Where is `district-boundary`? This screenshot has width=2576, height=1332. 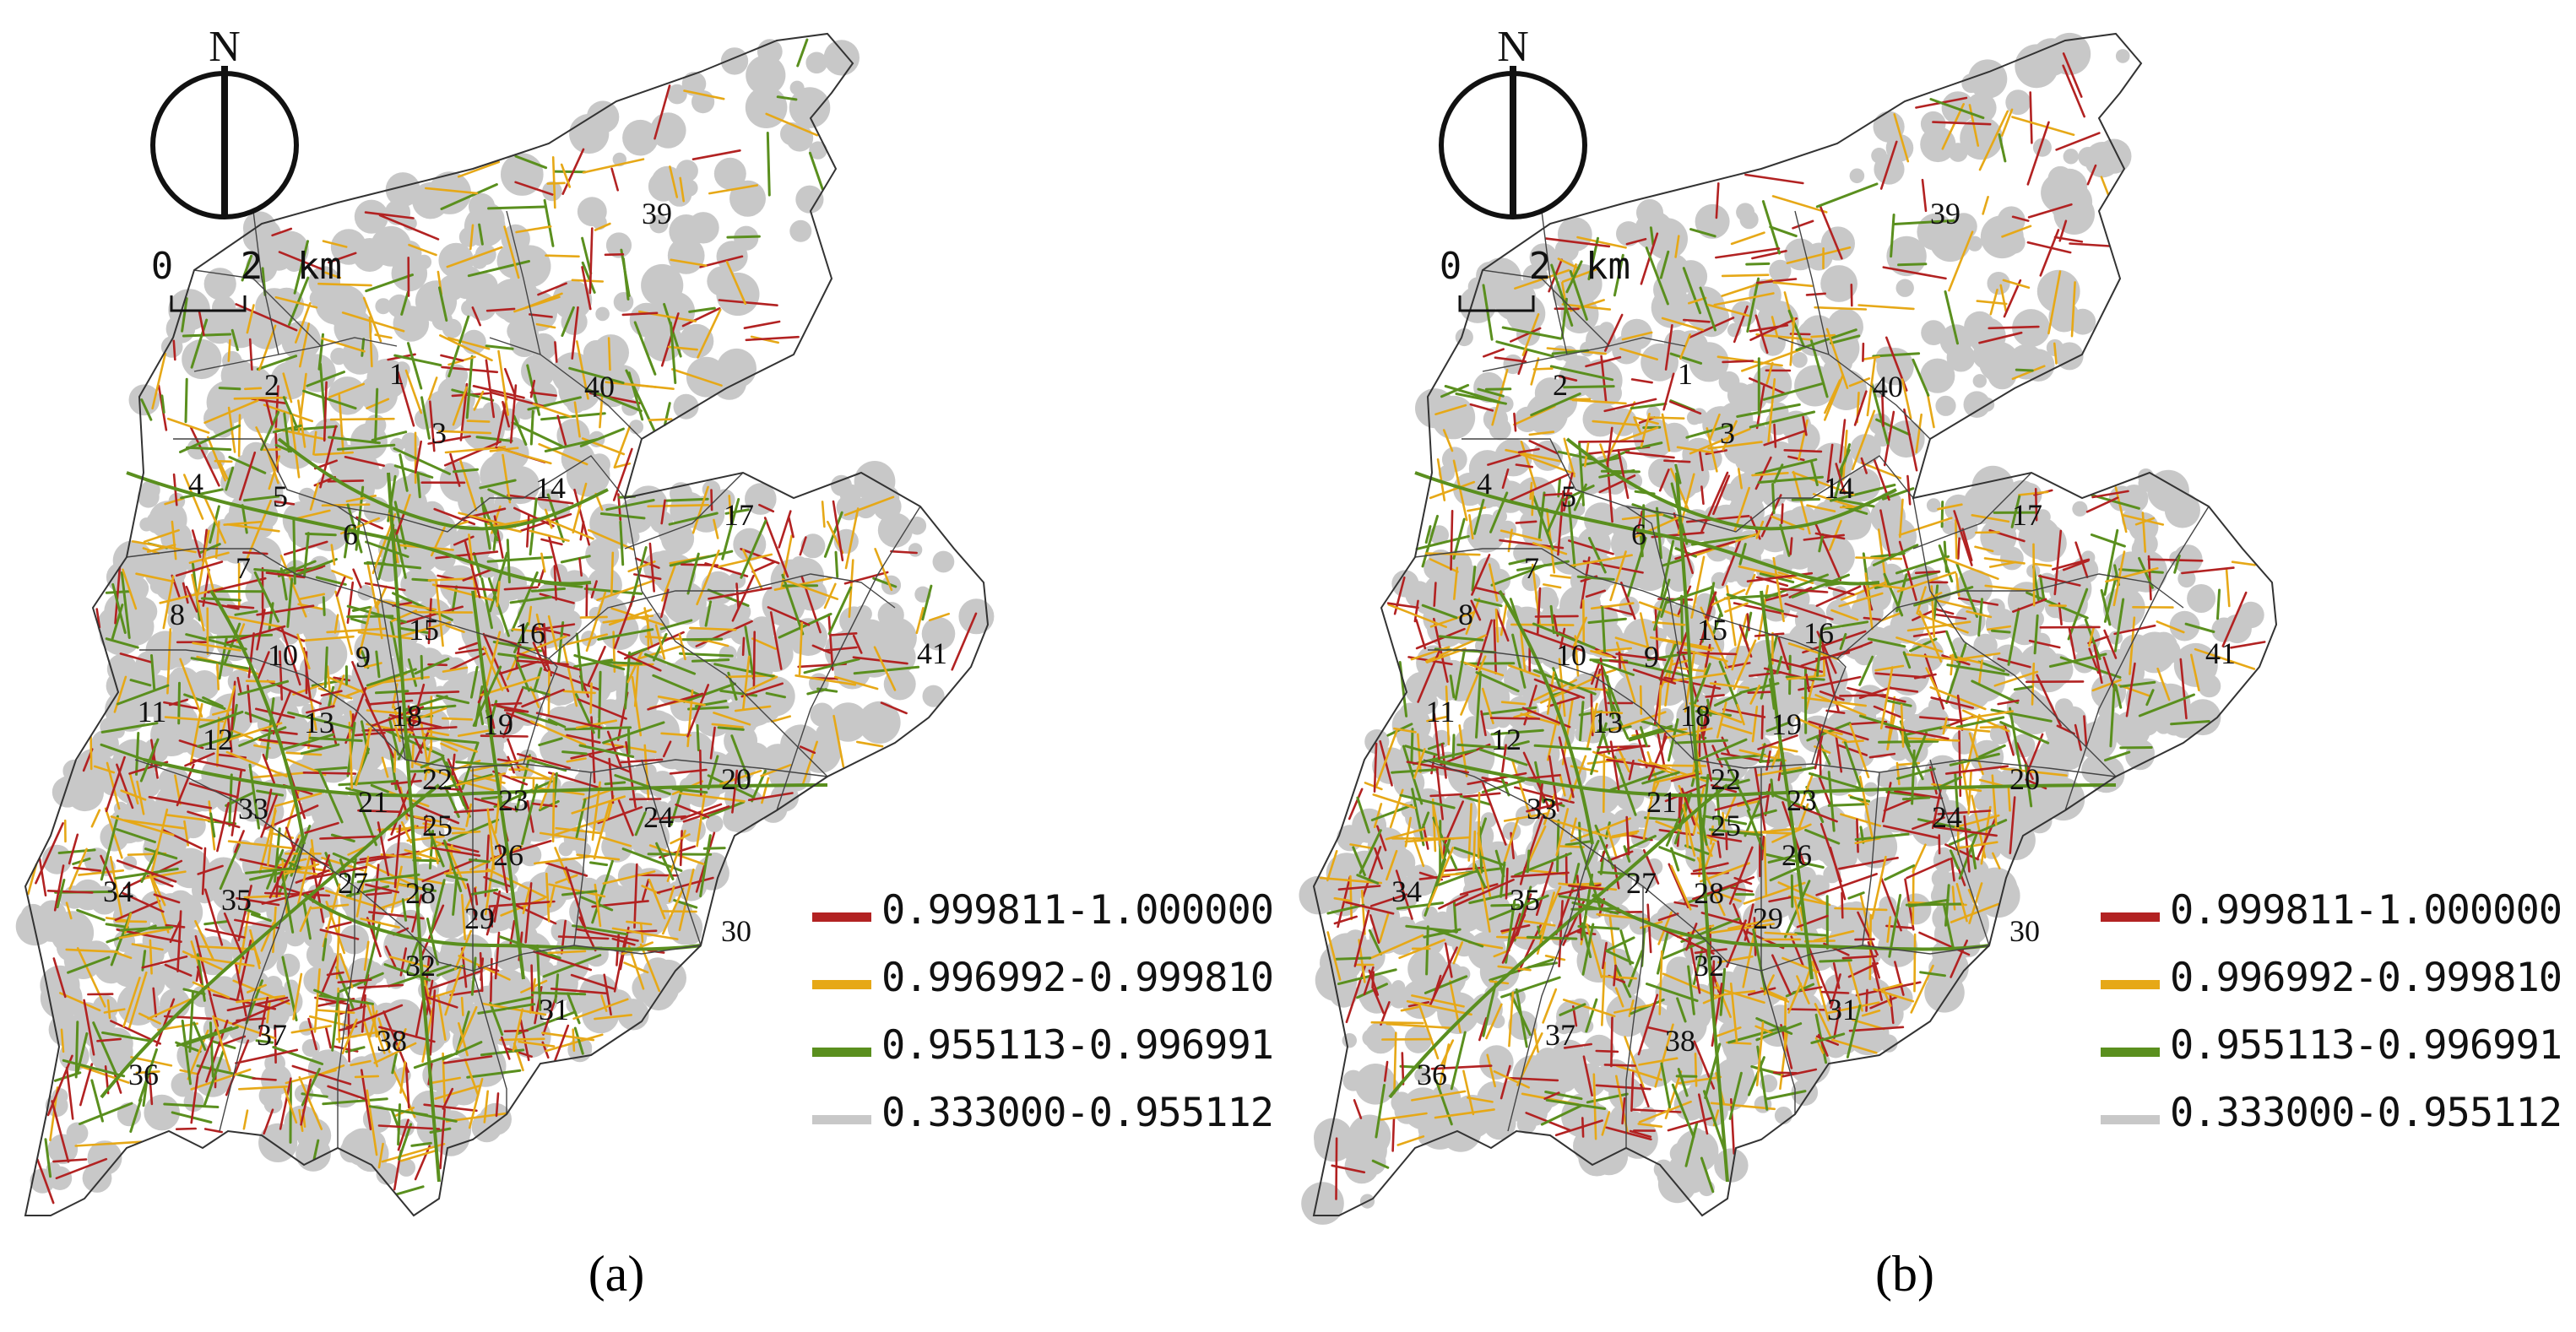 district-boundary is located at coordinates (684, 511).